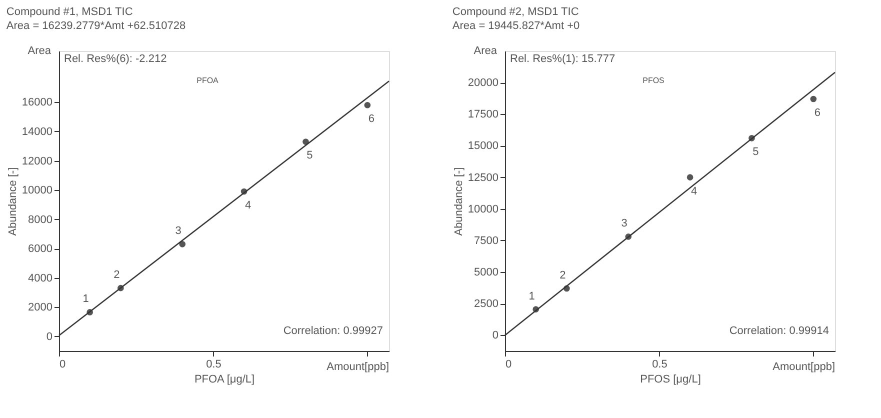 The width and height of the screenshot is (881, 418). I want to click on chart-subtitle: Area = 16239.2779*Amt +62.510728, so click(96, 26).